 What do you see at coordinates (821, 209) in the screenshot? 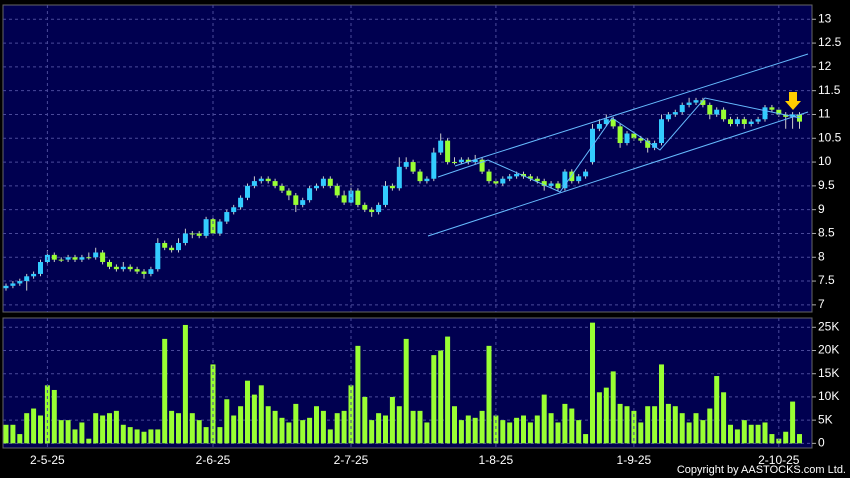
I see `y-tick-label: 9` at bounding box center [821, 209].